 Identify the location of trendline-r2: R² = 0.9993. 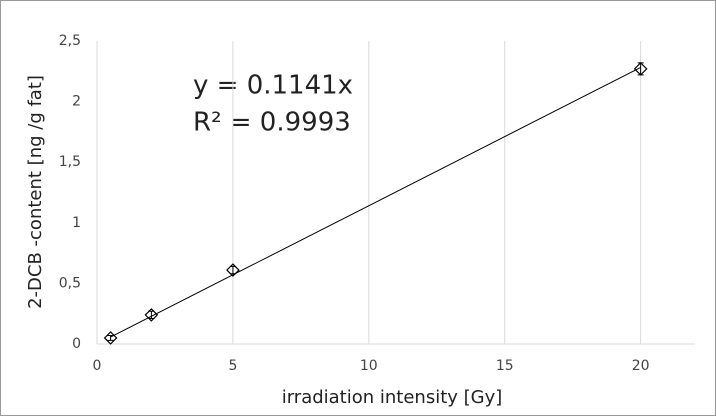
(272, 123).